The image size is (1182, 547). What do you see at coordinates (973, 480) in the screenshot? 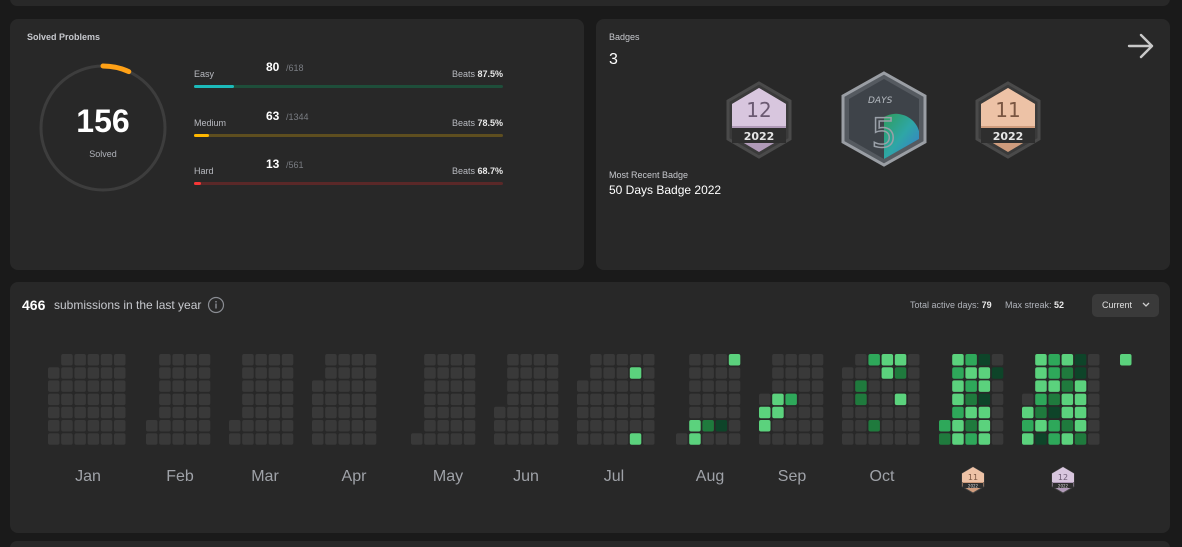
I see `mini-badge-11-icon: 11 2022` at bounding box center [973, 480].